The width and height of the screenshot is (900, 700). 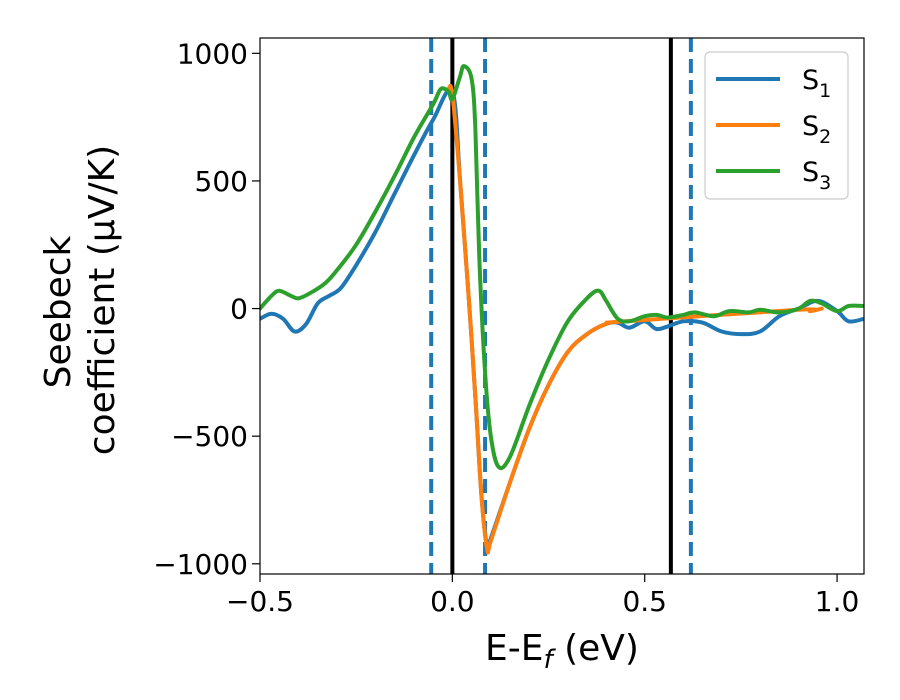 What do you see at coordinates (596, 648) in the screenshot?
I see `x-axis-title-unit: (eV)` at bounding box center [596, 648].